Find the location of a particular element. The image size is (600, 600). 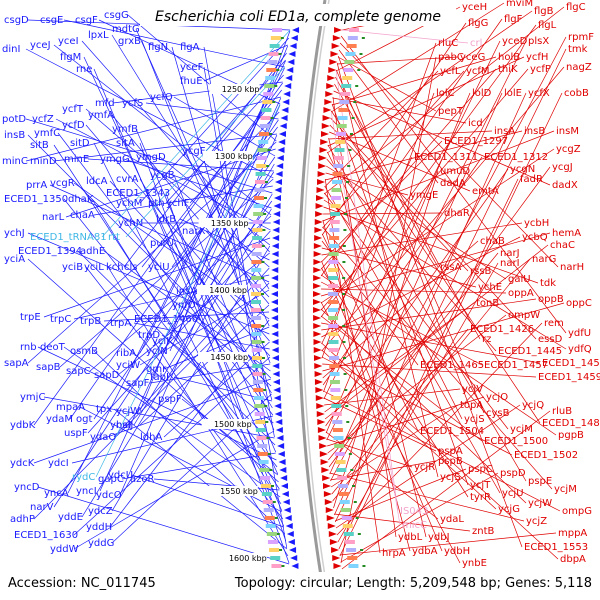

gene-label-right: IS043 is located at coordinates (414, 511).